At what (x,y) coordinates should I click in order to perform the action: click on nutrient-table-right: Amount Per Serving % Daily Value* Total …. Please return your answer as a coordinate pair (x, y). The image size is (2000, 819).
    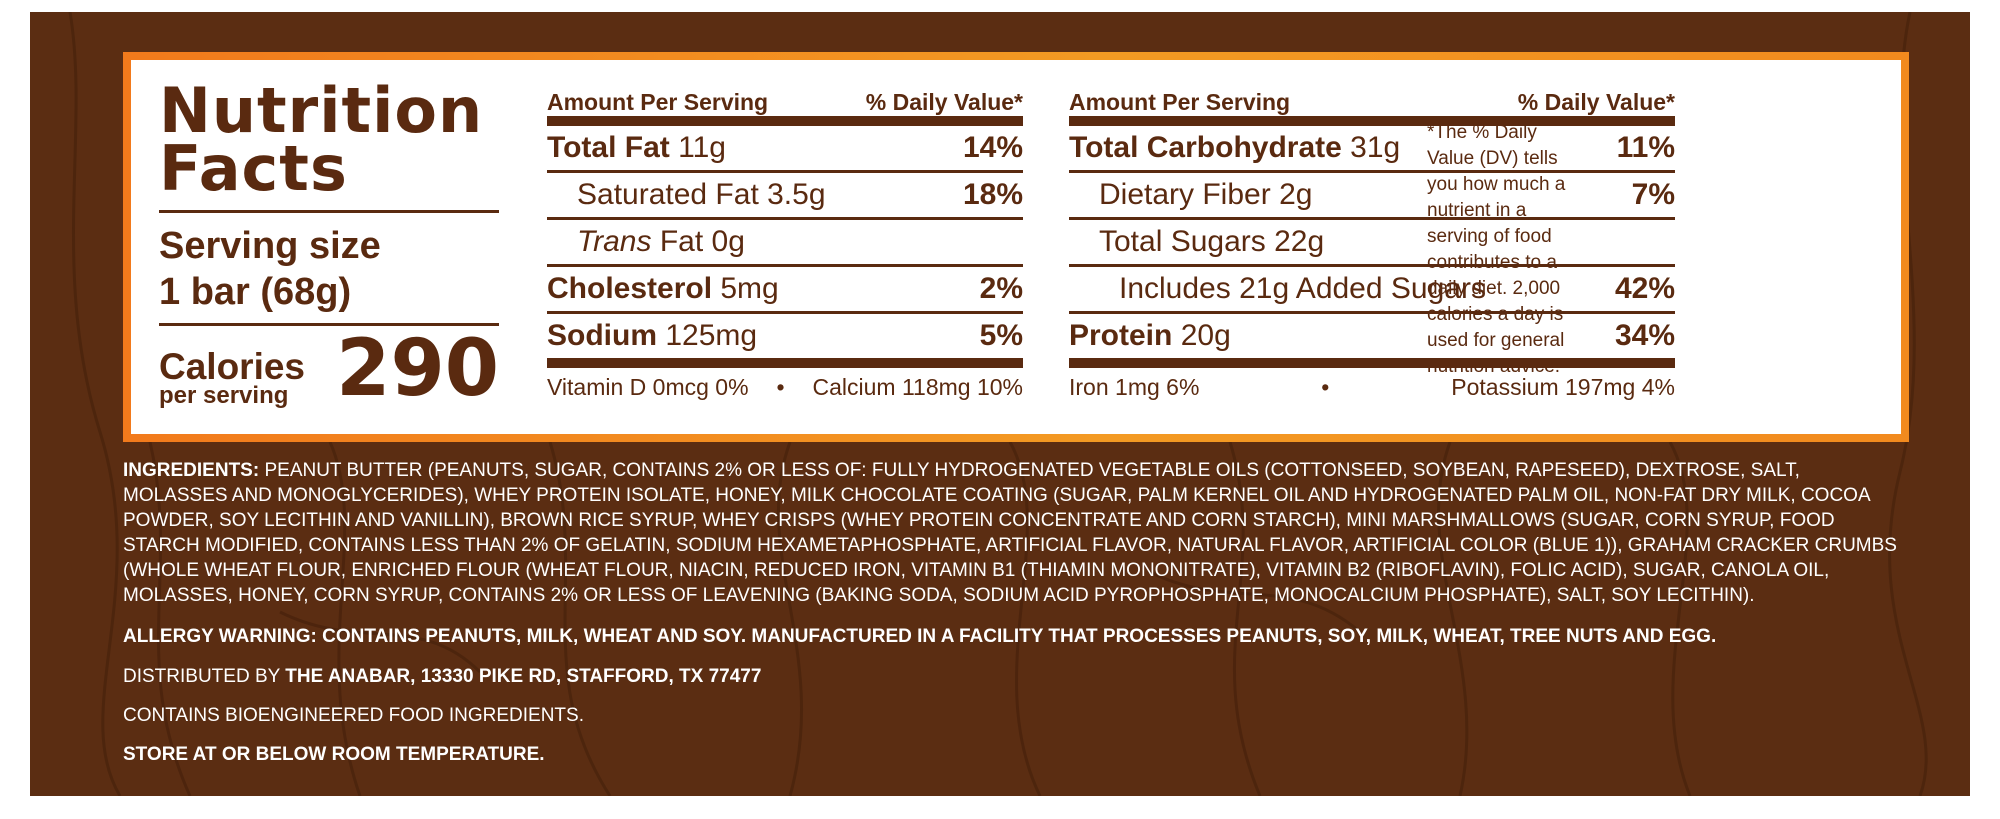
    Looking at the image, I should click on (1372, 244).